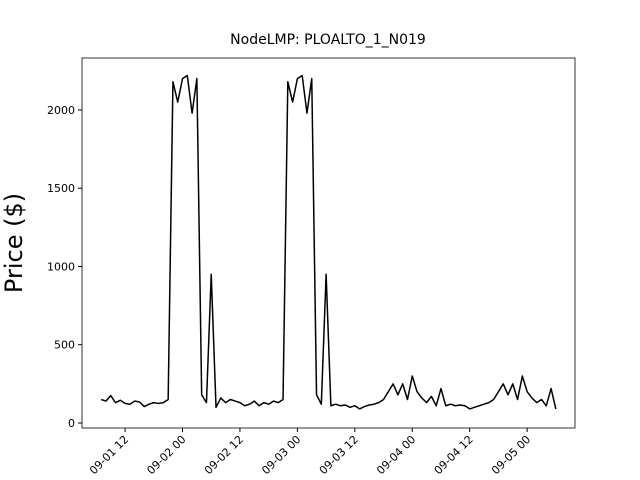 This screenshot has height=480, width=640. Describe the element at coordinates (61, 266) in the screenshot. I see `y-tick-label: 1000` at that location.